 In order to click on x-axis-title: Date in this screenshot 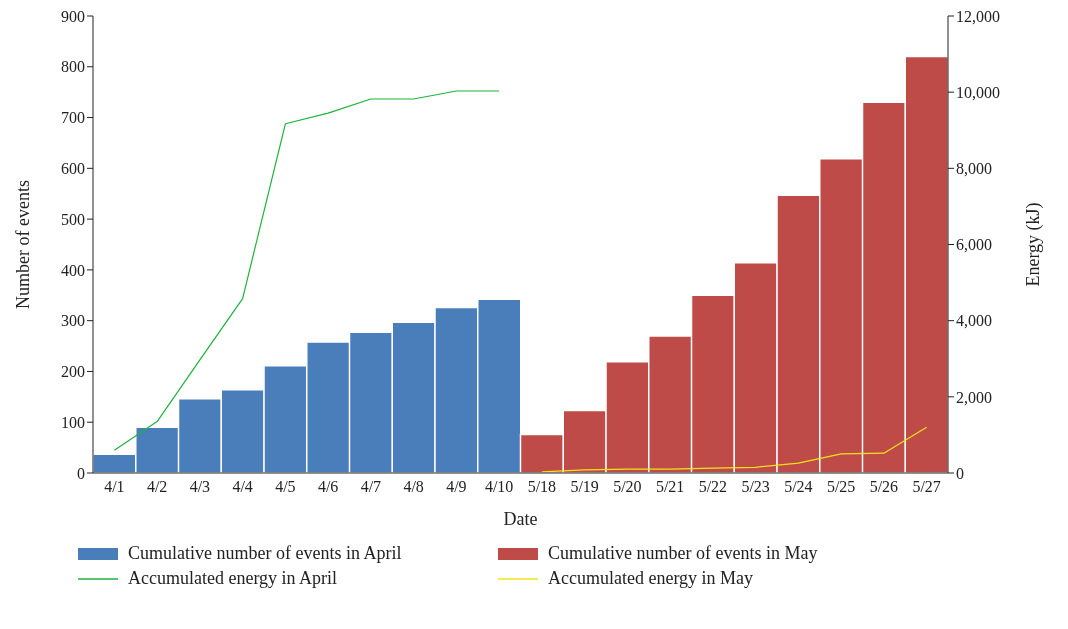, I will do `click(520, 519)`.